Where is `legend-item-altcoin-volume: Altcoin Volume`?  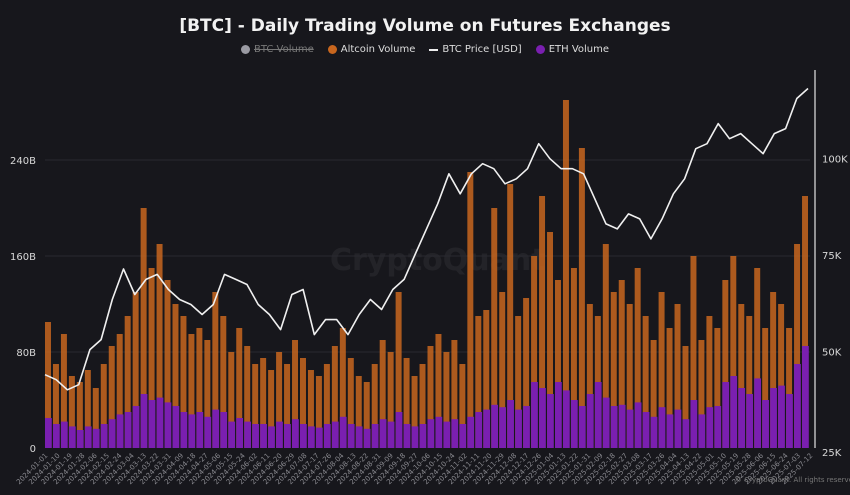
legend-item-altcoin-volume: Altcoin Volume is located at coordinates (371, 49).